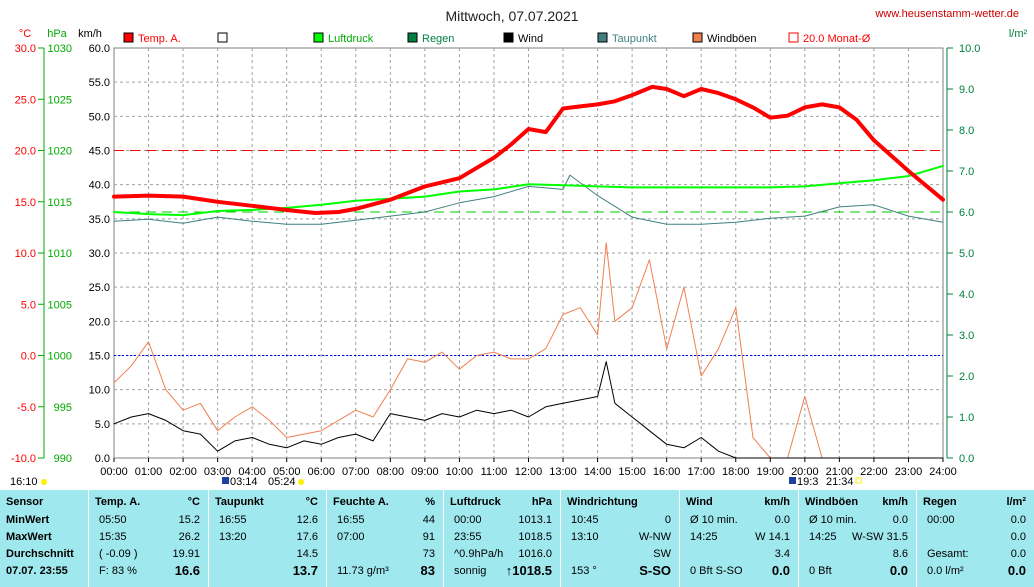 The height and width of the screenshot is (587, 1034). I want to click on wind-tick-label: 55.0, so click(99, 83).